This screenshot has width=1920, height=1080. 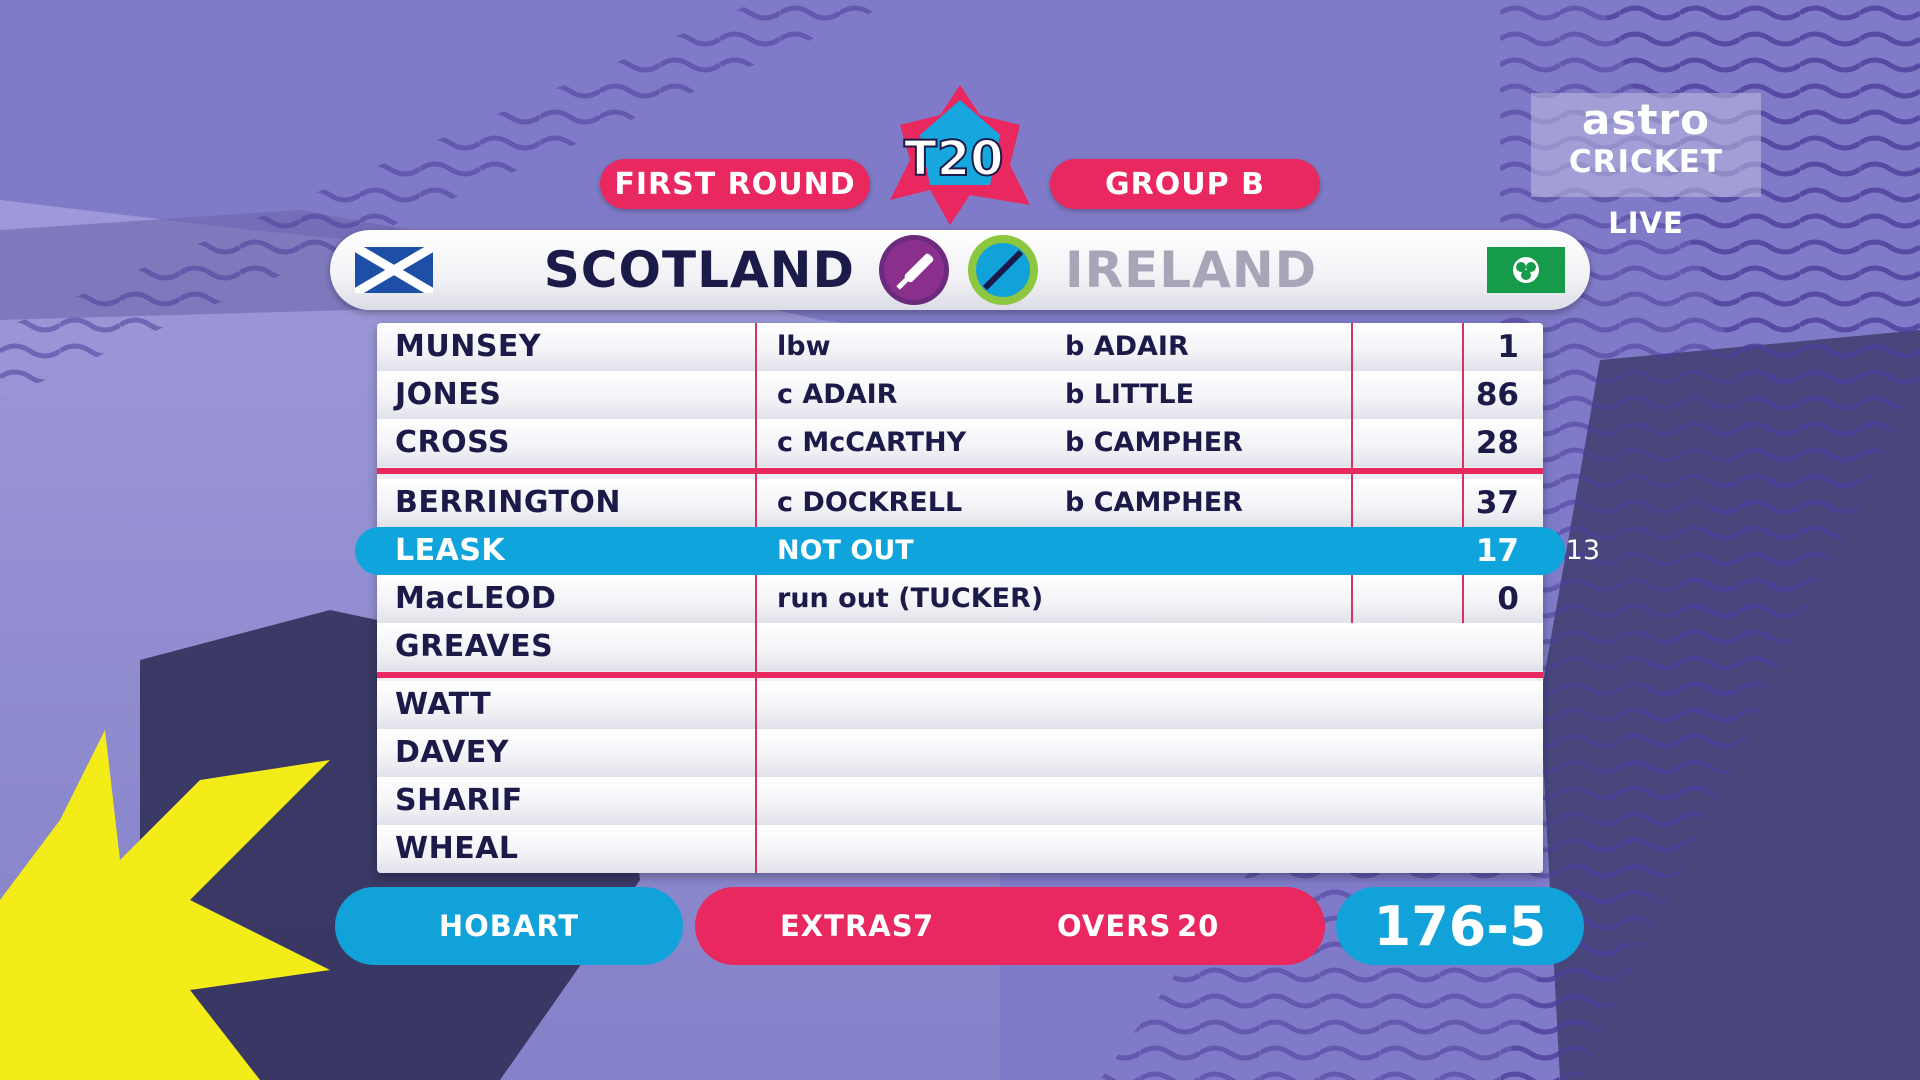 I want to click on dismissal: c McCARTHY, so click(x=872, y=442).